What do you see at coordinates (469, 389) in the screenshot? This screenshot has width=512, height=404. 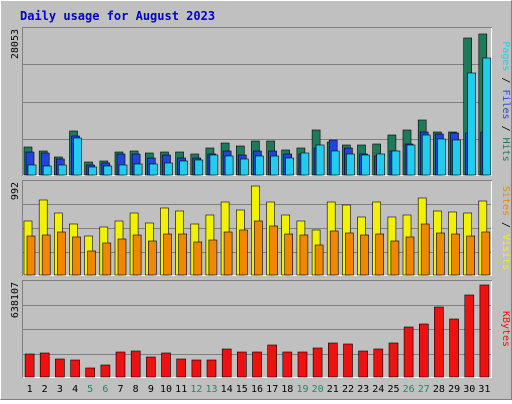 I see `x-tick-label: 30` at bounding box center [469, 389].